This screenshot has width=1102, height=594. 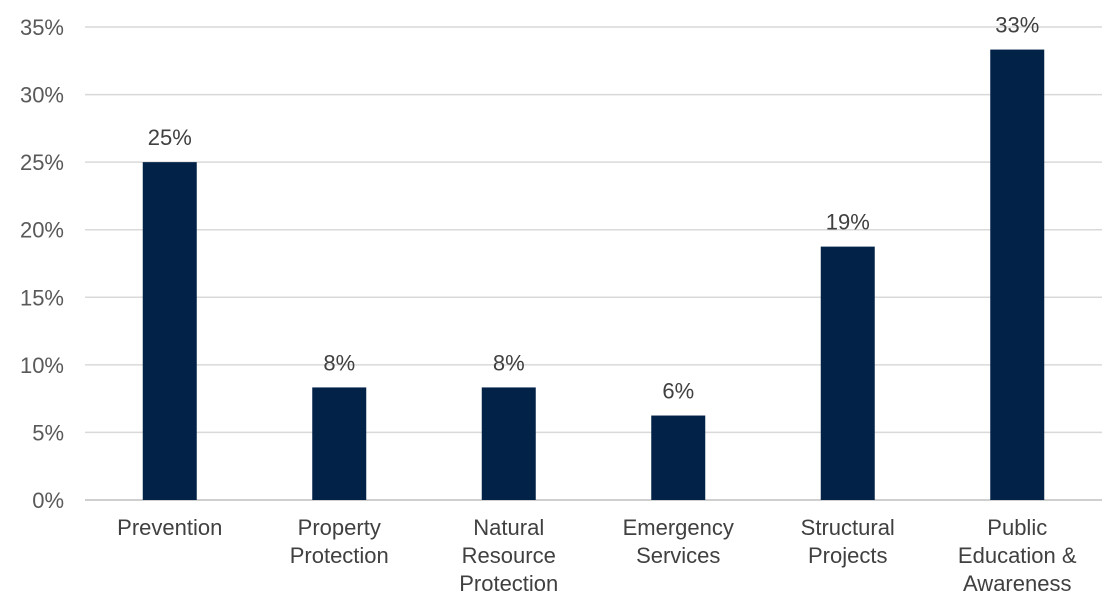 I want to click on category-label-line: Emergency, so click(x=678, y=527).